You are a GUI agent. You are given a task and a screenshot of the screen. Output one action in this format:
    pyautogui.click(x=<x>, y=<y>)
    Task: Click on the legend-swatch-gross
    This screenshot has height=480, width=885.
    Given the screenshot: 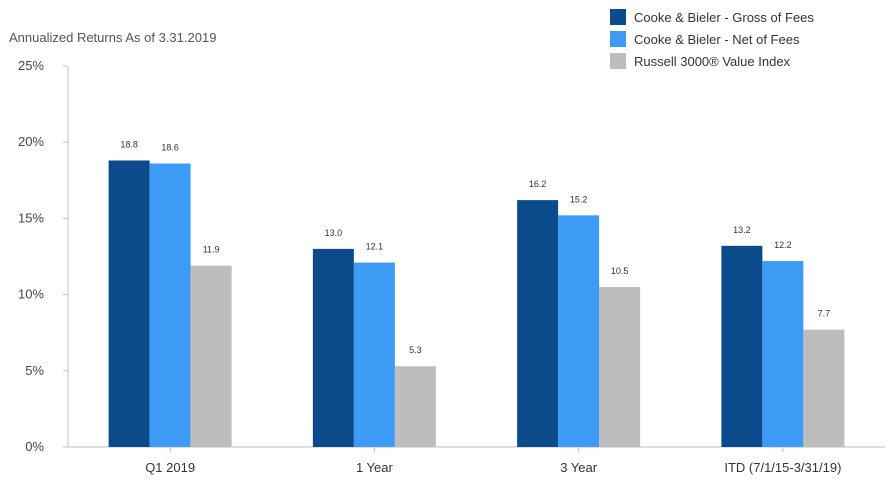 What is the action you would take?
    pyautogui.click(x=618, y=17)
    